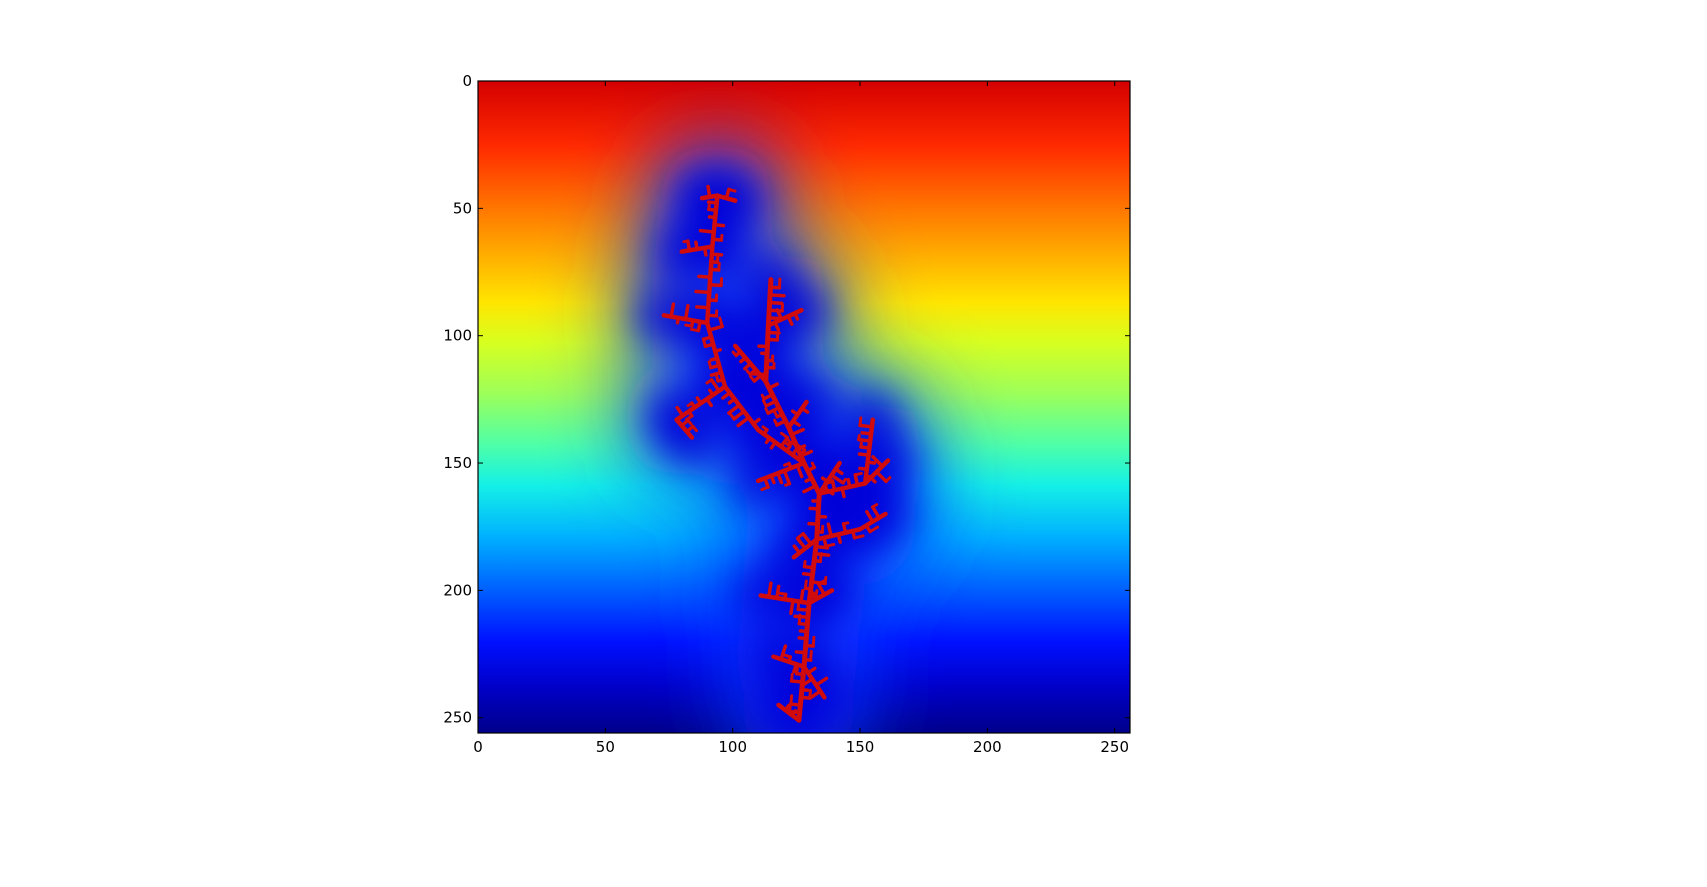  What do you see at coordinates (457, 463) in the screenshot?
I see `y-tick-label: 150` at bounding box center [457, 463].